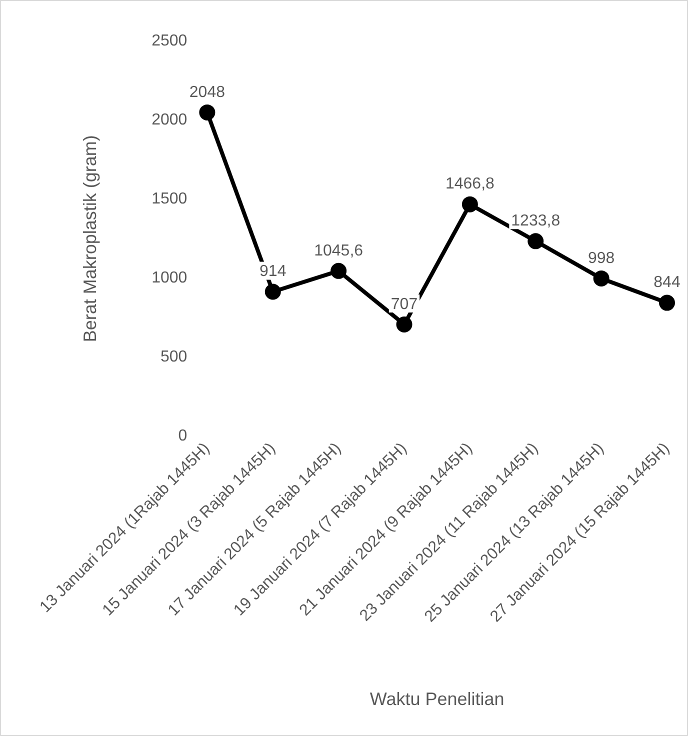  Describe the element at coordinates (339, 251) in the screenshot. I see `data-label: 1045,6` at that location.